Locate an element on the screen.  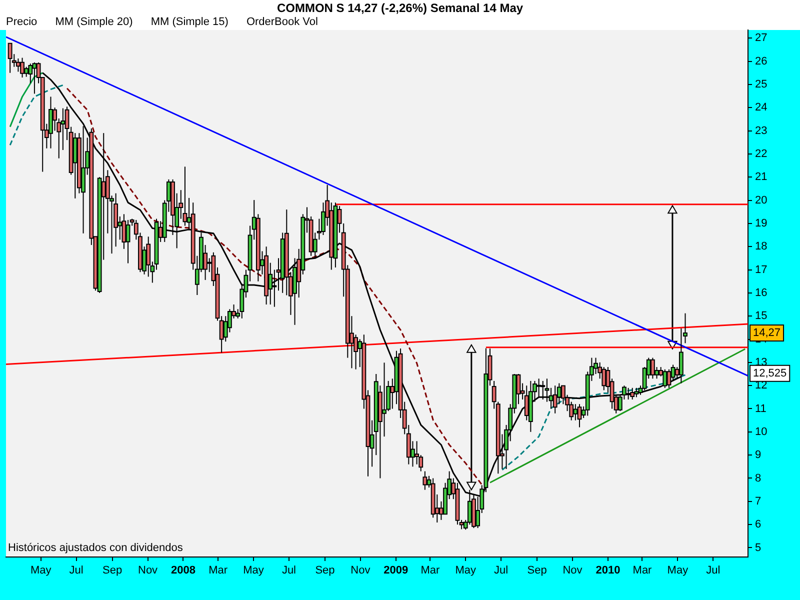
y-tick-label: 22 is located at coordinates (761, 154).